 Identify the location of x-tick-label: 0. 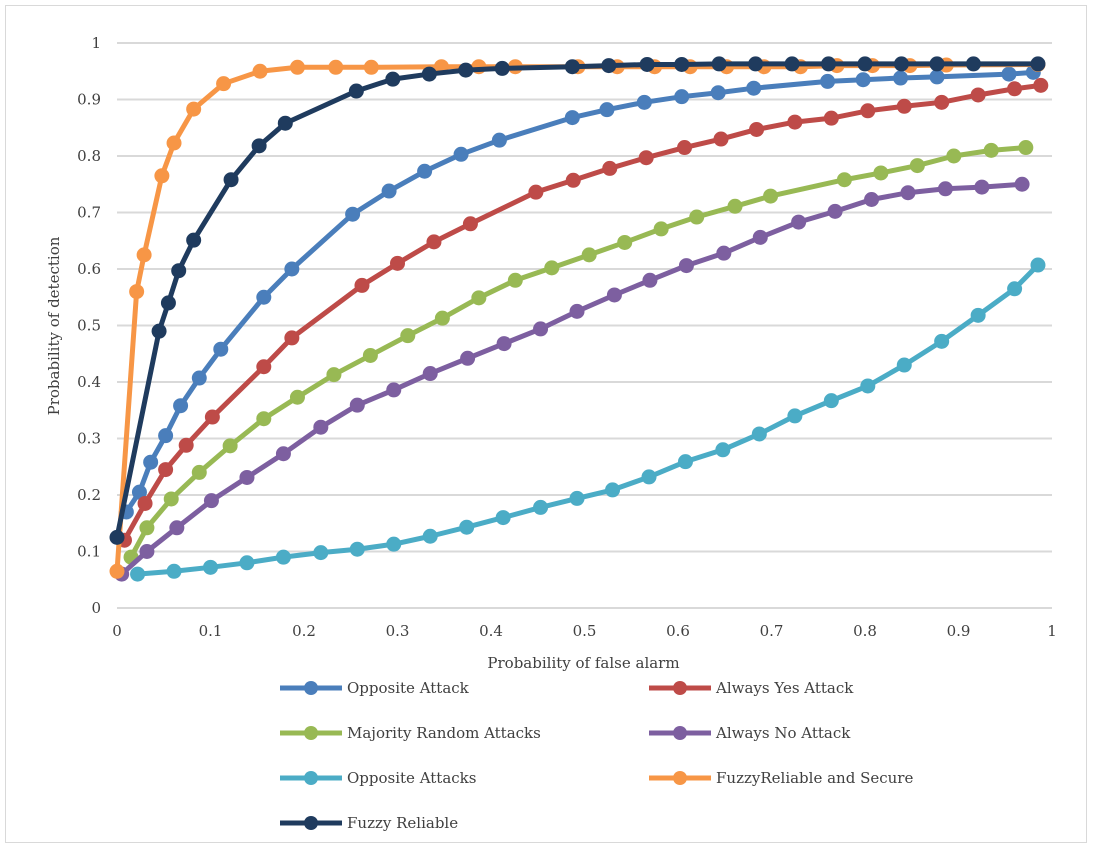
(117, 631).